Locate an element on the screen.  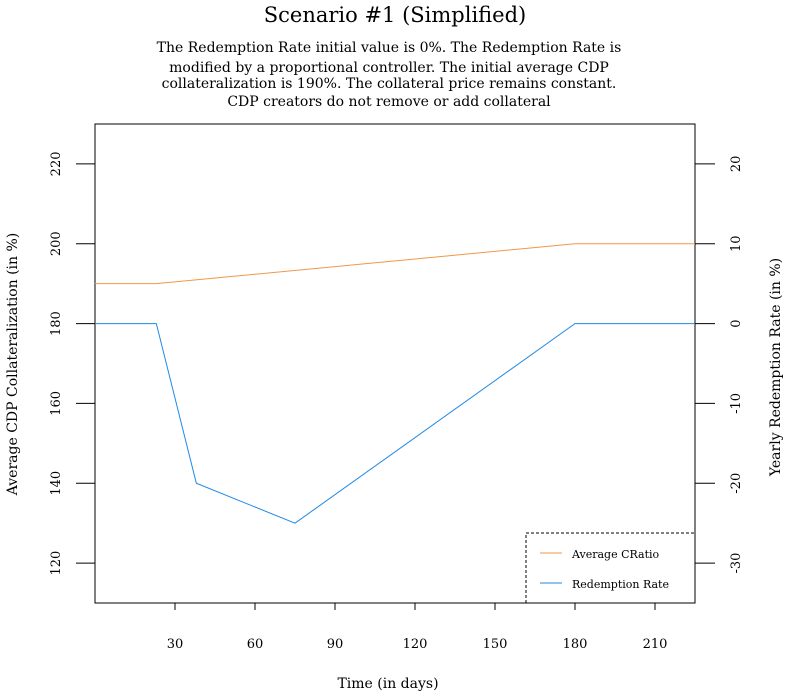
legend-label-average-cratio: Average CRatio is located at coordinates (615, 554).